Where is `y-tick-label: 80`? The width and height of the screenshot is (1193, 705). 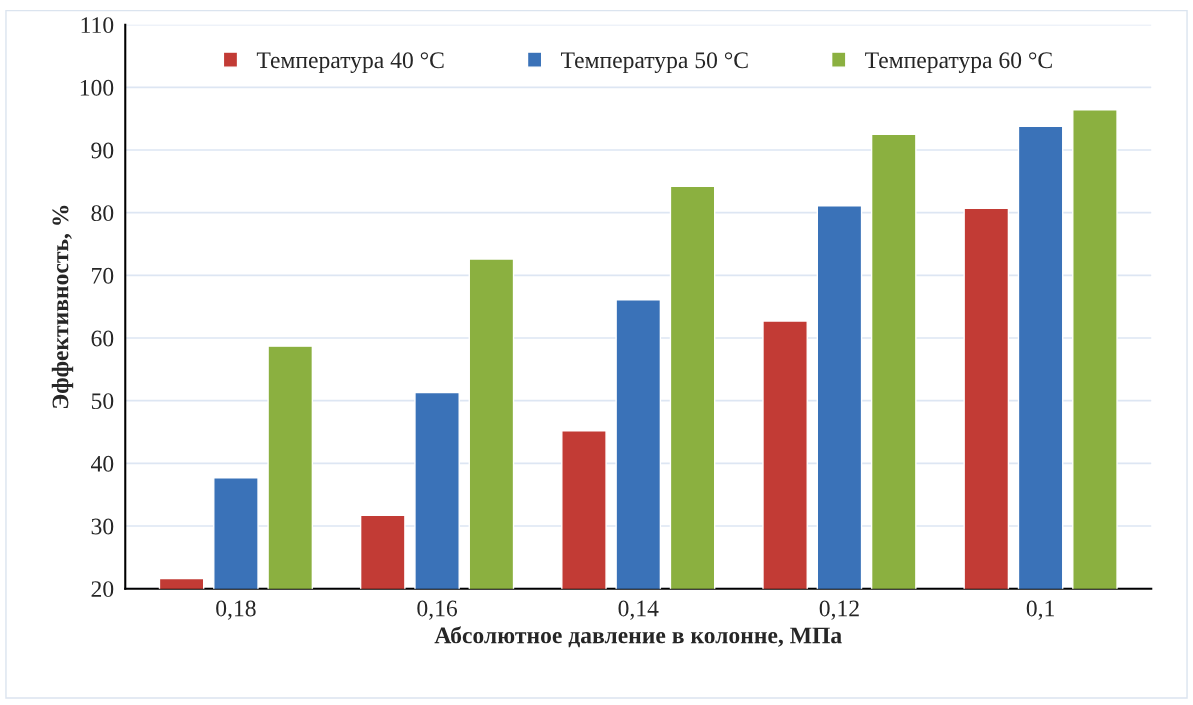 y-tick-label: 80 is located at coordinates (102, 213).